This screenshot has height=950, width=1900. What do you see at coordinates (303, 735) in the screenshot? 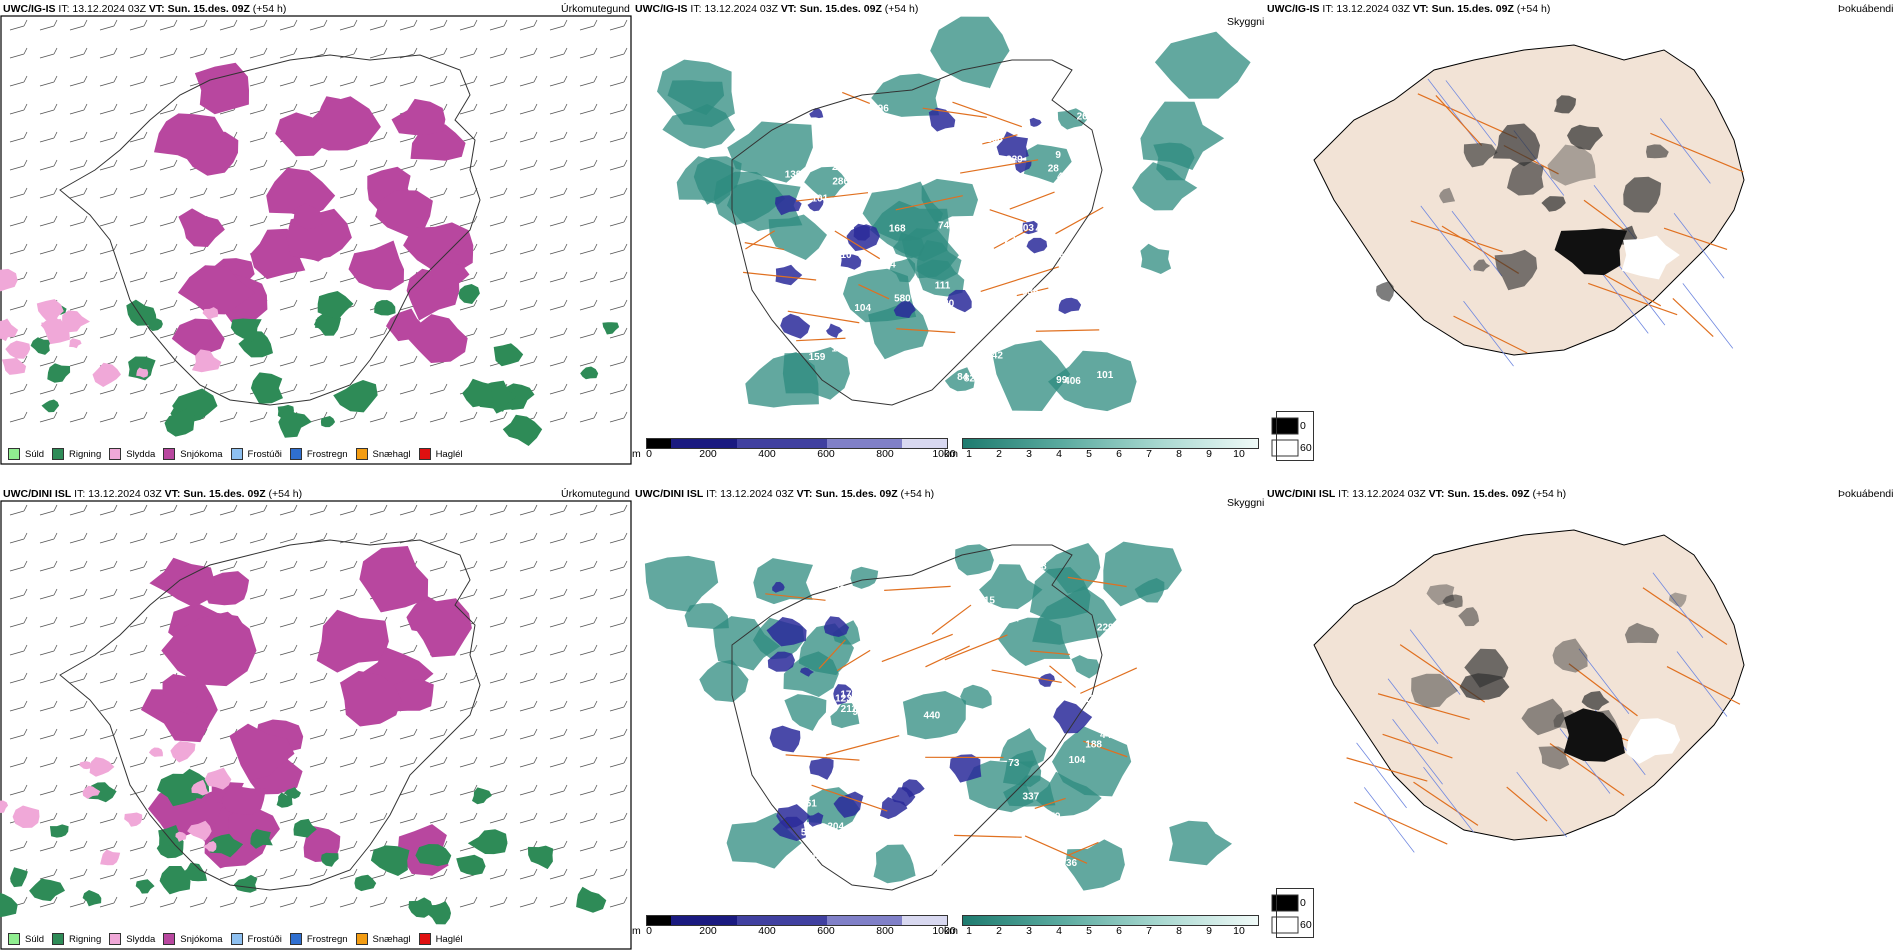
I see `precip-areas` at bounding box center [303, 735].